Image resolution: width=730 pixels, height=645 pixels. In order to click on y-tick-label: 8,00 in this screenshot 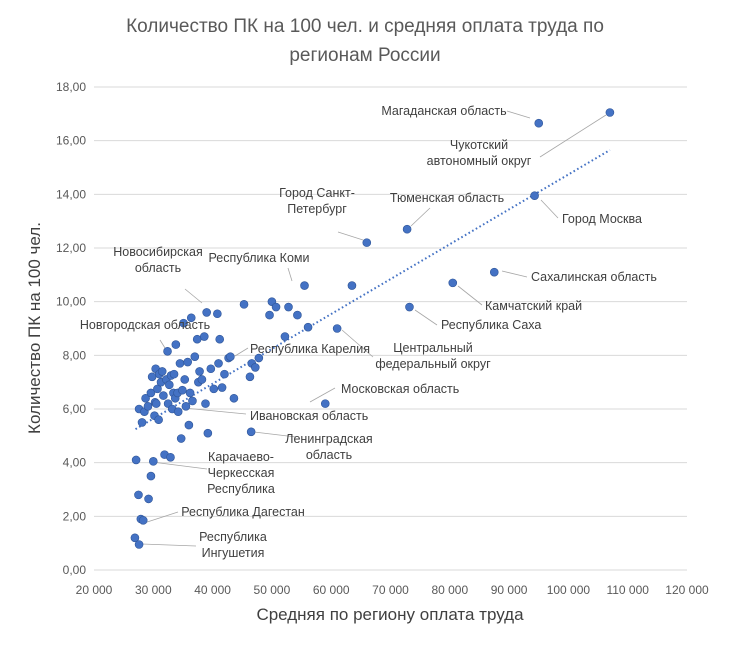, I will do `click(75, 355)`.